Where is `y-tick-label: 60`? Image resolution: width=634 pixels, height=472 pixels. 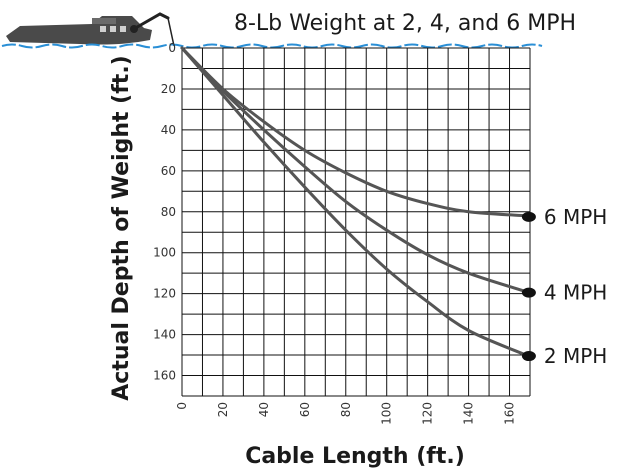 y-tick-label: 60 is located at coordinates (168, 171).